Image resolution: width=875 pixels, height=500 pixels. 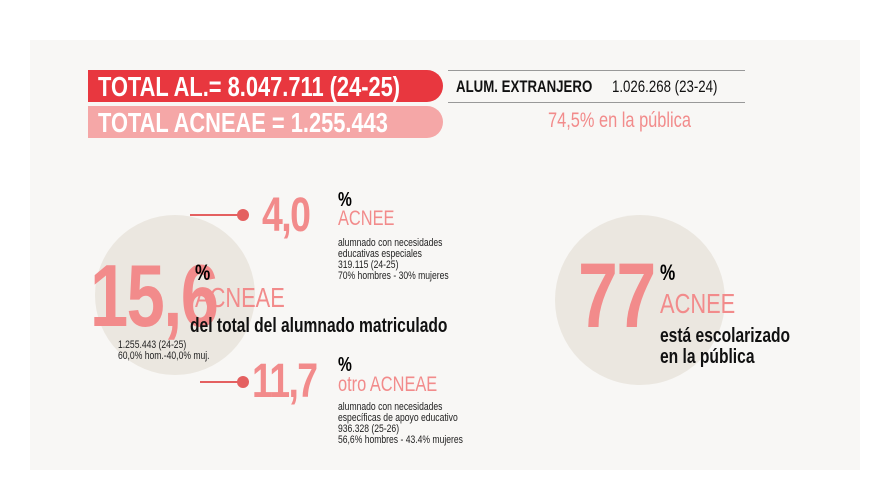 I want to click on total-bar, so click(x=265, y=86).